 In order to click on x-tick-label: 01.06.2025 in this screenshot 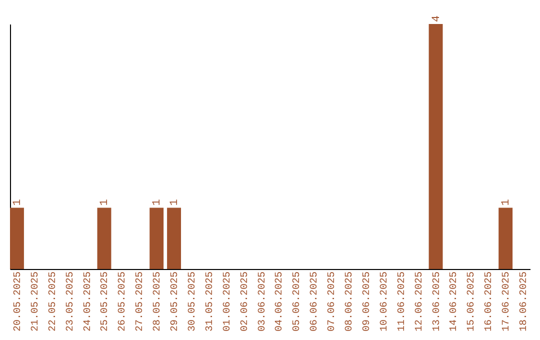, I will do `click(228, 302)`.